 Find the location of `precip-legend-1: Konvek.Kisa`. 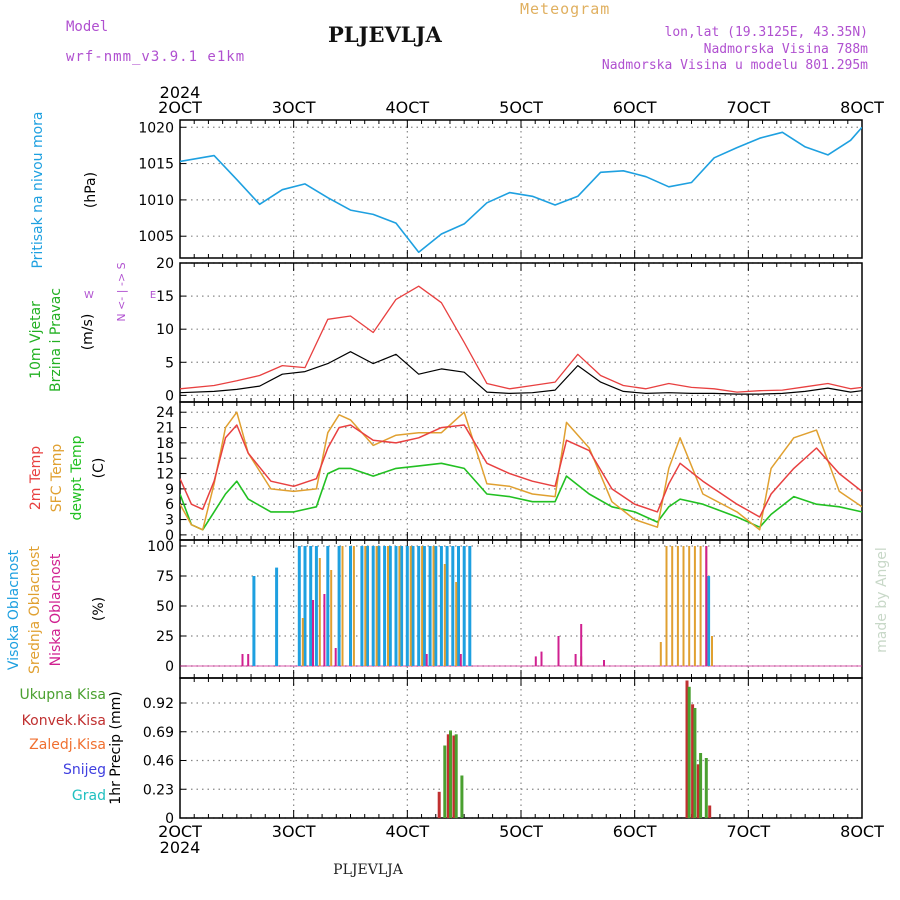

precip-legend-1: Konvek.Kisa is located at coordinates (64, 721).